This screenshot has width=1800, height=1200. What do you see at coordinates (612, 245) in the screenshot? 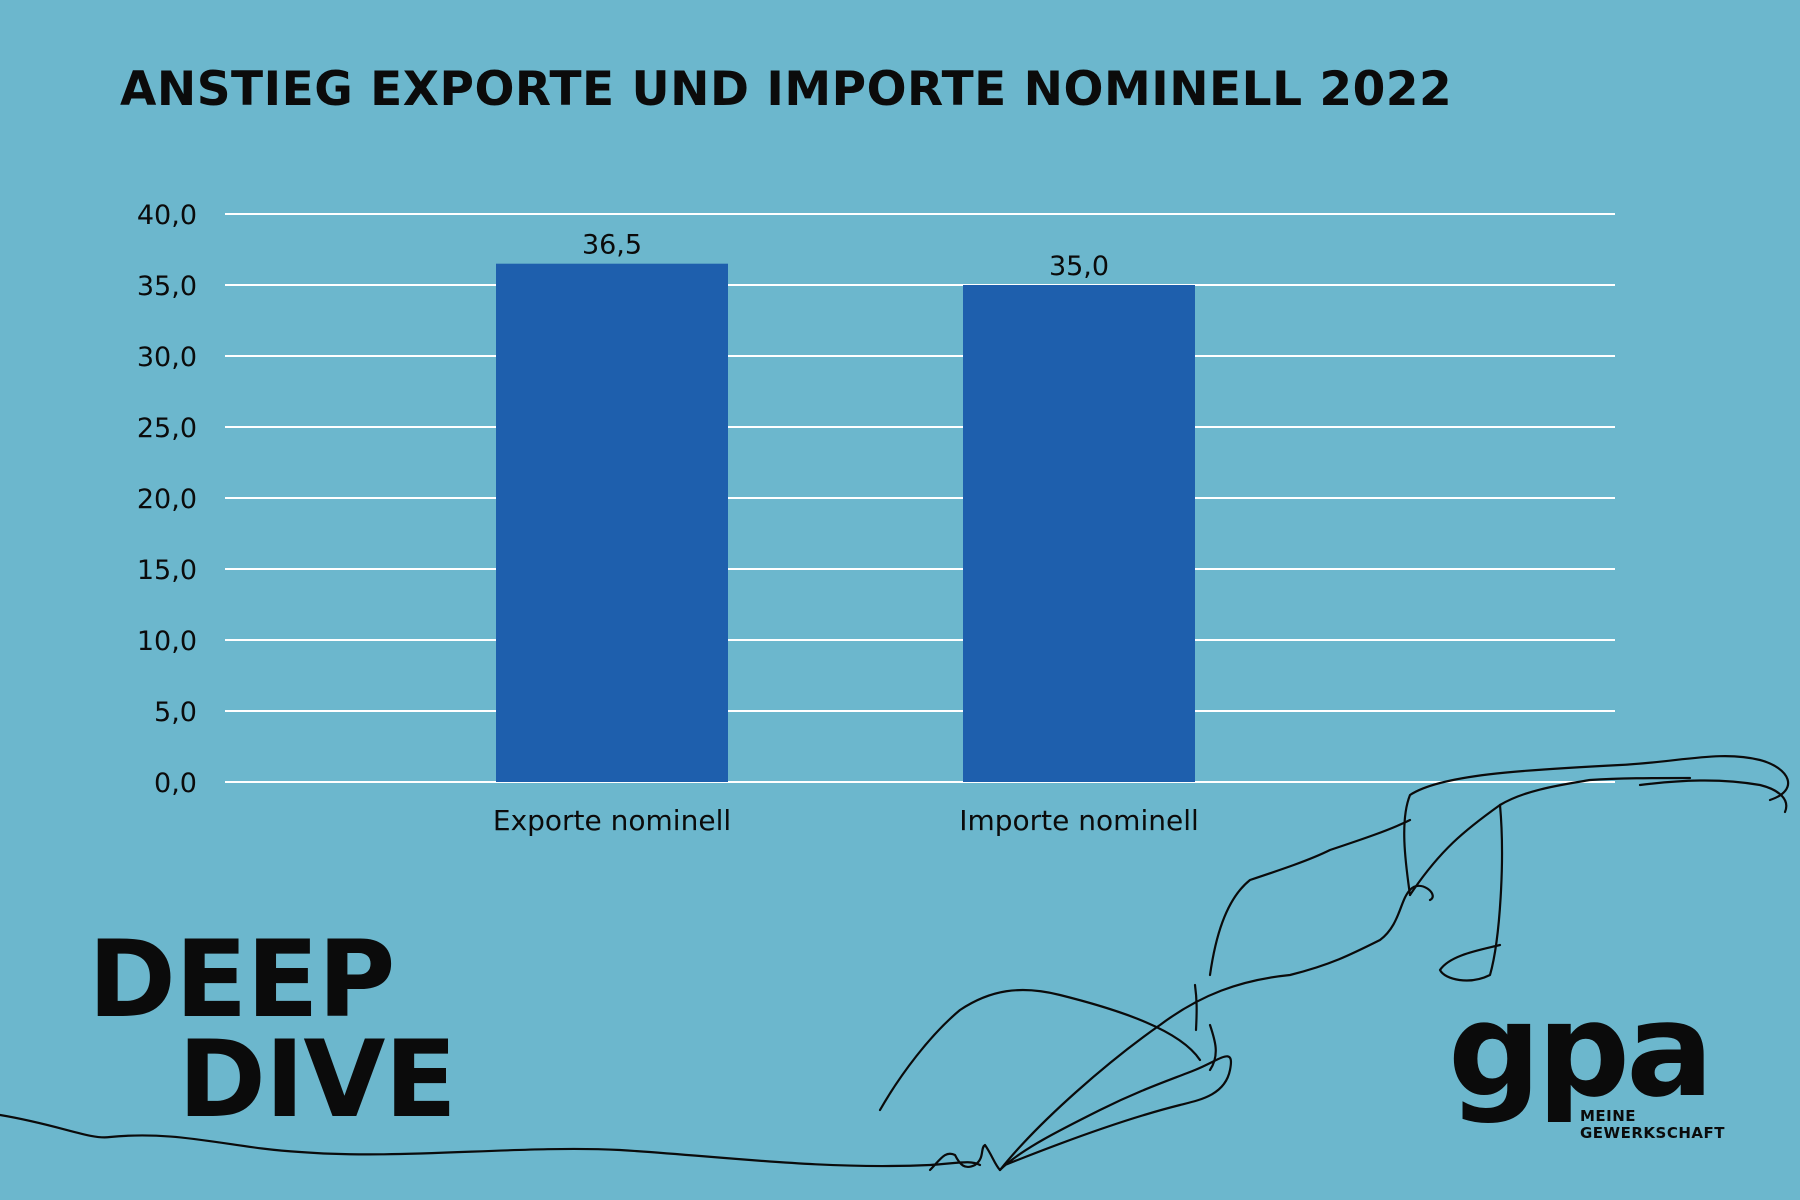
I see `data-label: 36,5` at bounding box center [612, 245].